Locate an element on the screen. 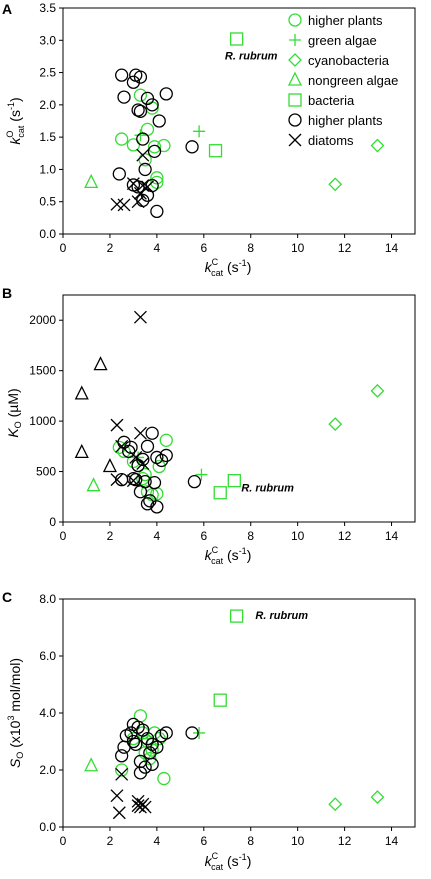 The image size is (431, 879). data-points-a is located at coordinates (234, 125).